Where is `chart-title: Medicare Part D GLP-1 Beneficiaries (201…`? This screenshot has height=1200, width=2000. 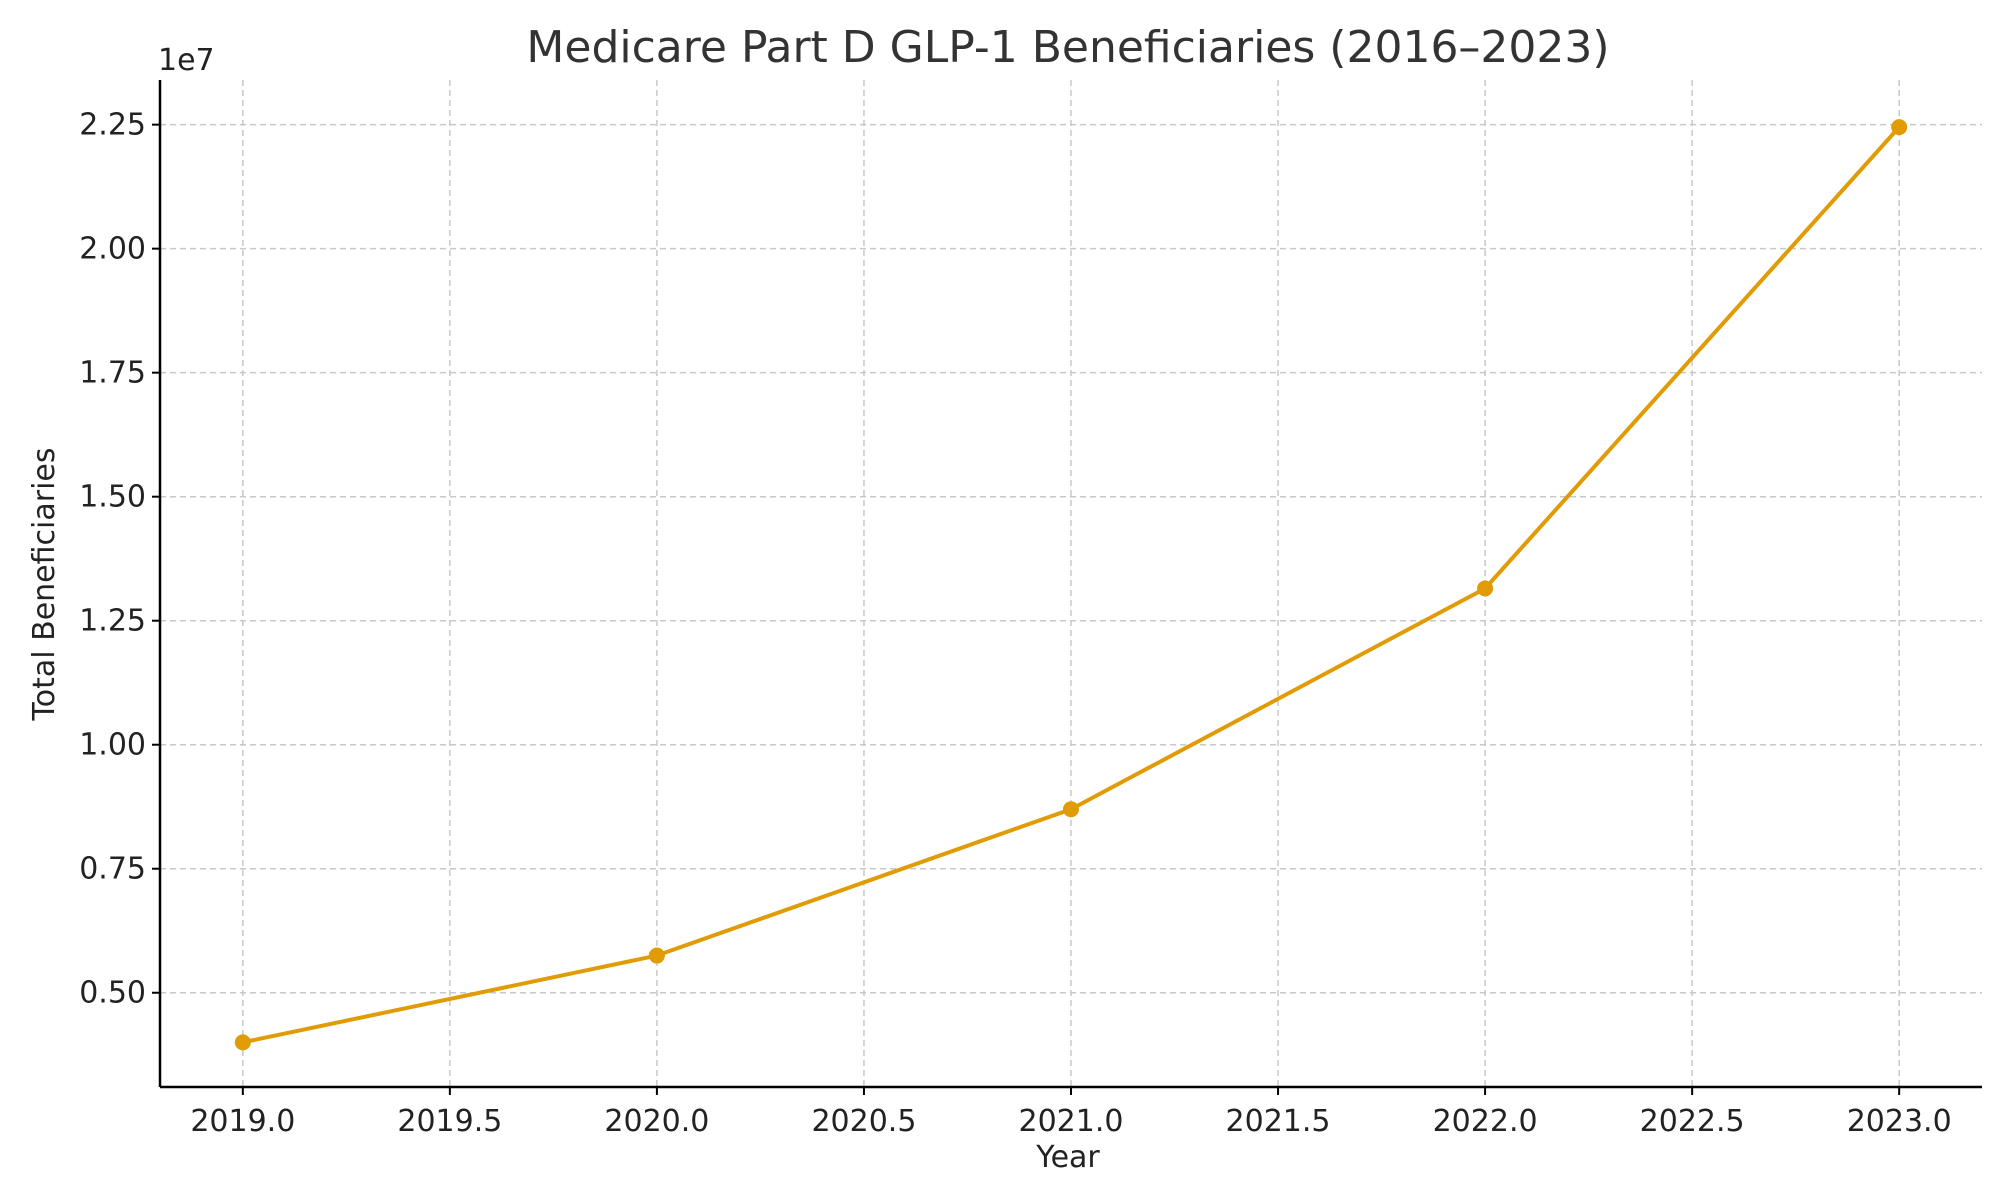 chart-title: Medicare Part D GLP-1 Beneficiaries (201… is located at coordinates (1067, 47).